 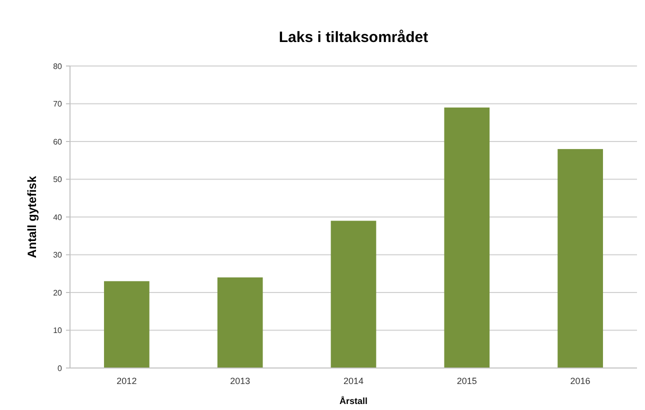 What do you see at coordinates (58, 255) in the screenshot?
I see `y-tick-label: 30` at bounding box center [58, 255].